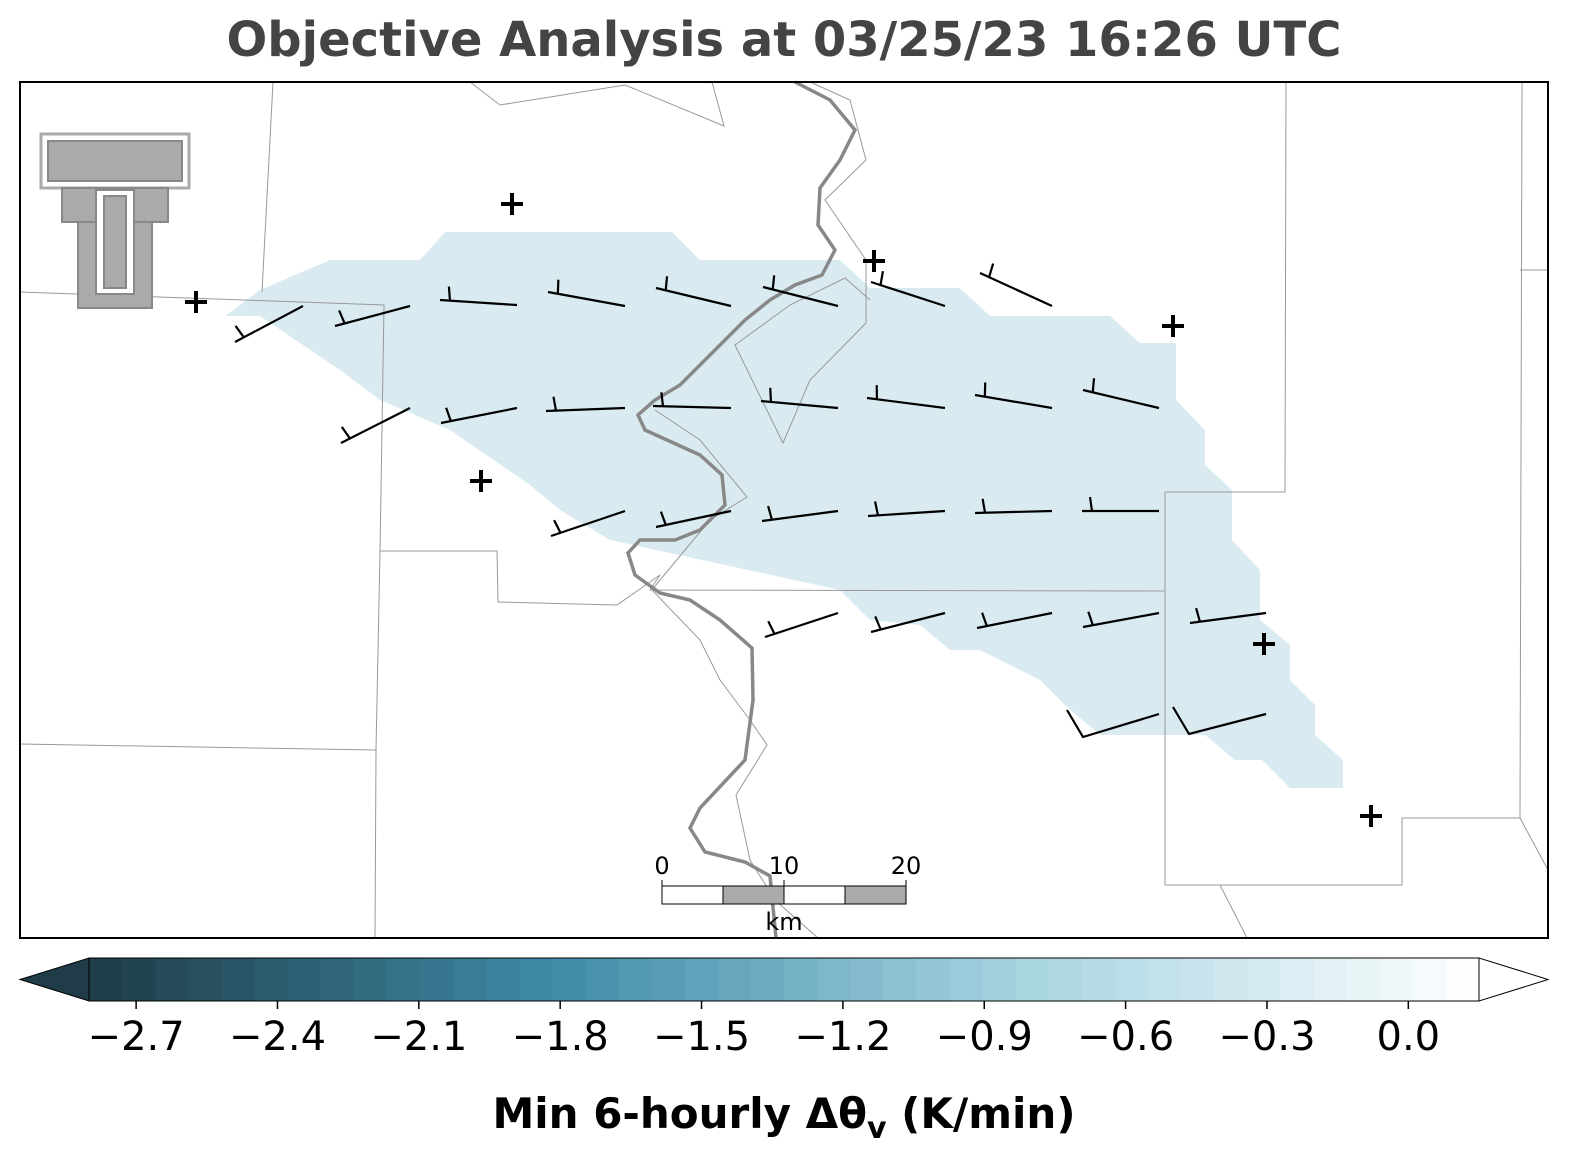 The height and width of the screenshot is (1175, 1590). What do you see at coordinates (679, 1113) in the screenshot?
I see `colorbar-label-main: Min 6-hourly Δθ` at bounding box center [679, 1113].